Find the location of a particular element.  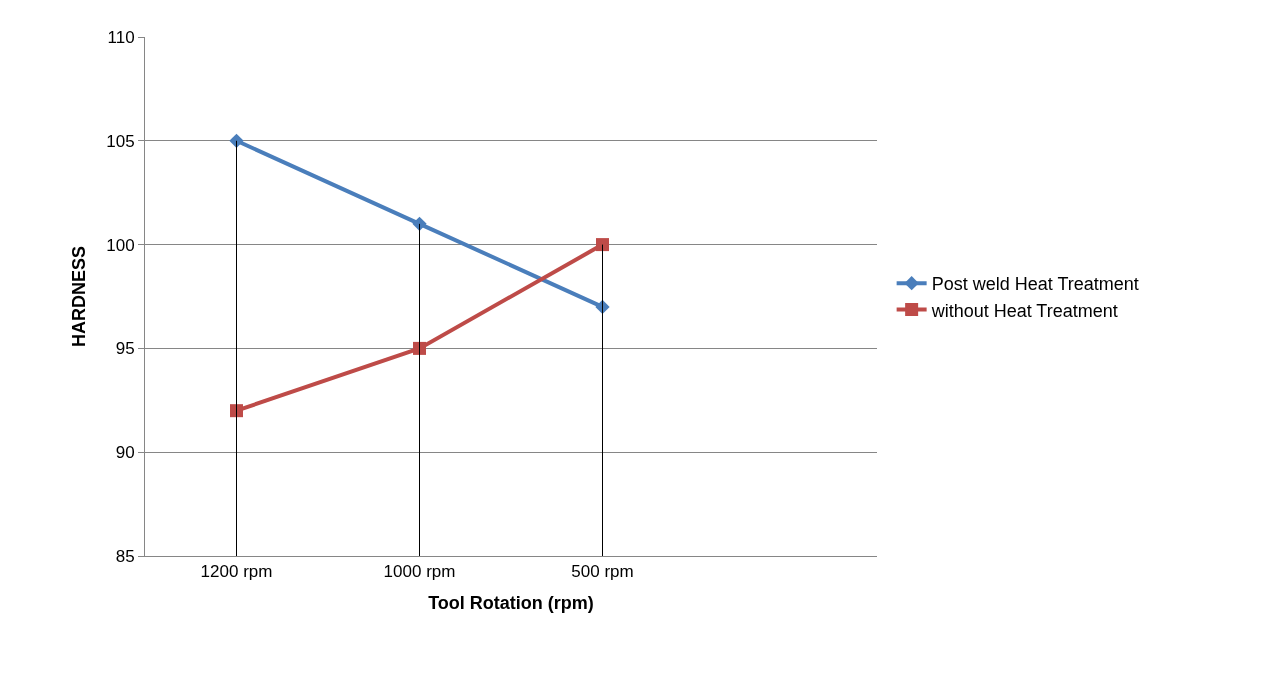

x-tick-label: 500 rpm is located at coordinates (602, 572).